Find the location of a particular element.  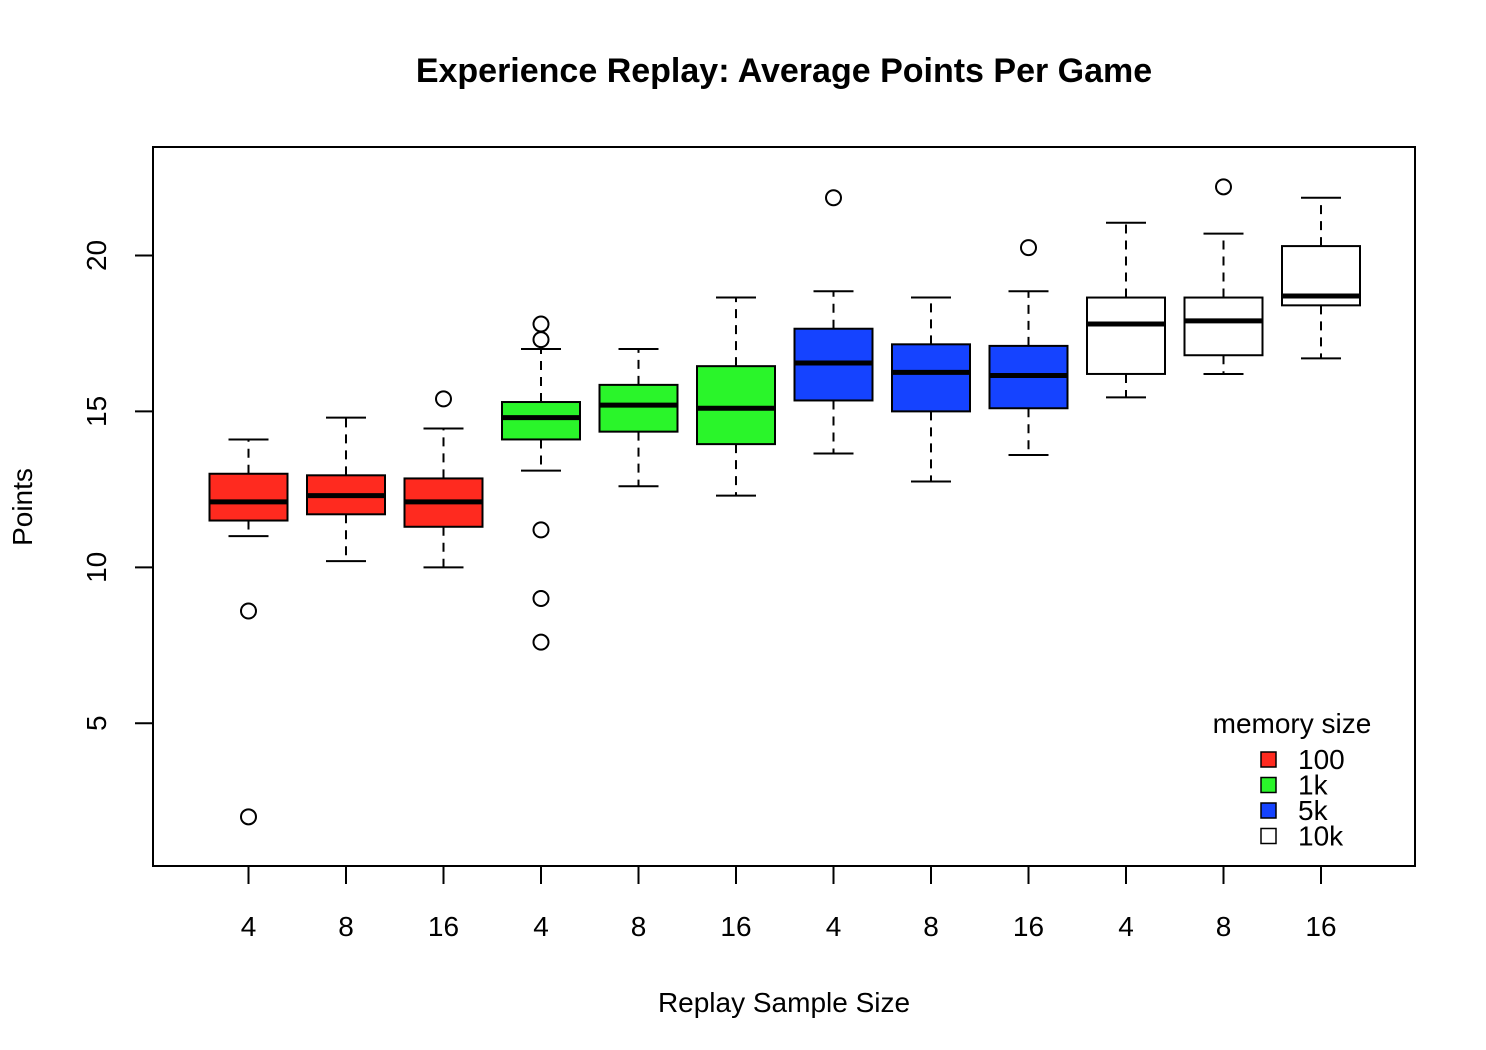

y-axis: 5 10 15 20 is located at coordinates (117, 485).